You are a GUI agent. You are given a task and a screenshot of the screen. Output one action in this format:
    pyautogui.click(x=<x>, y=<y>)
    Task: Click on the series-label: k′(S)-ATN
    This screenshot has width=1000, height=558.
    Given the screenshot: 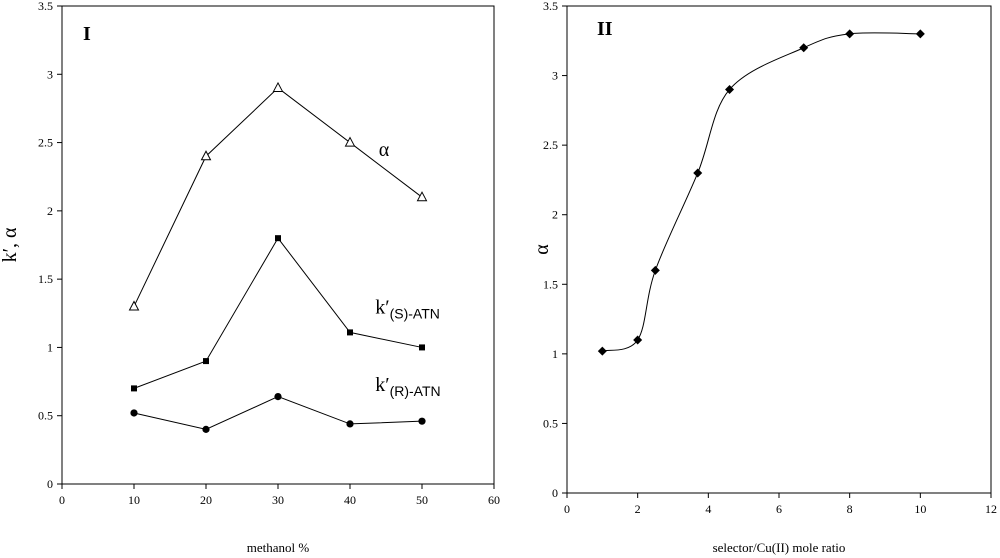 What is the action you would take?
    pyautogui.click(x=407, y=308)
    